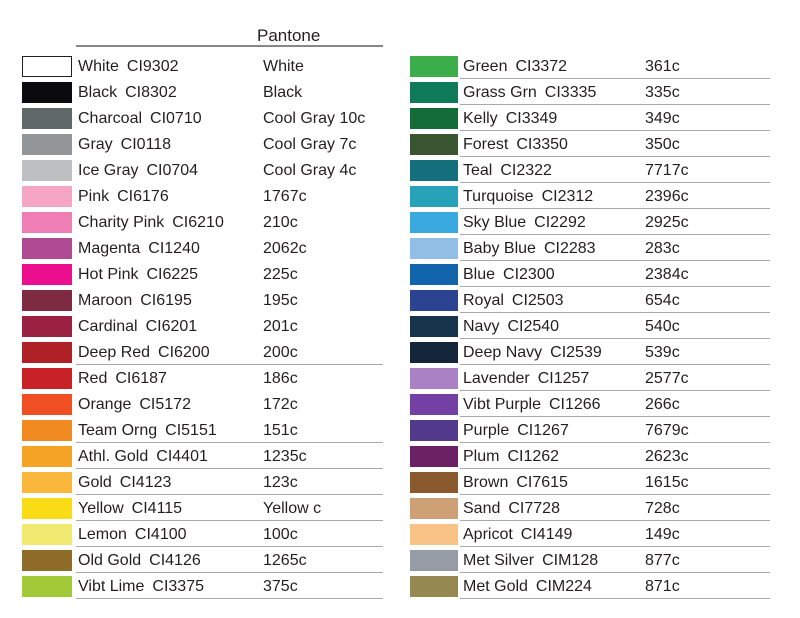  Describe the element at coordinates (563, 378) in the screenshot. I see `color-code: CI1257` at that location.